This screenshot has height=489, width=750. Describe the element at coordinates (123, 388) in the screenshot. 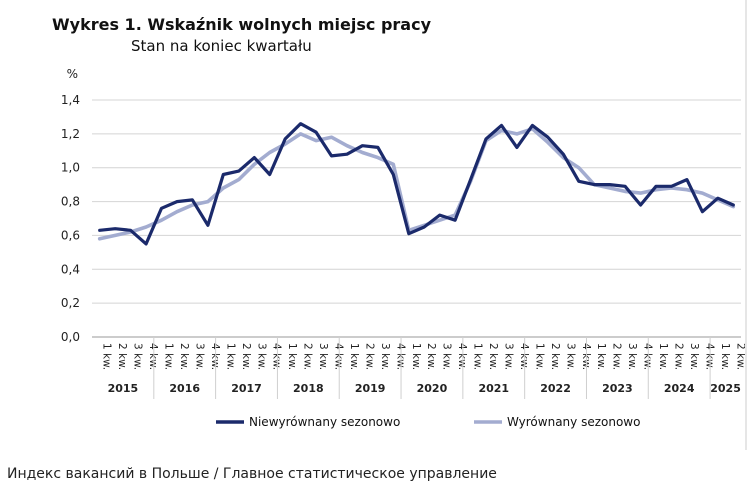

I see `year-label: 2015` at that location.